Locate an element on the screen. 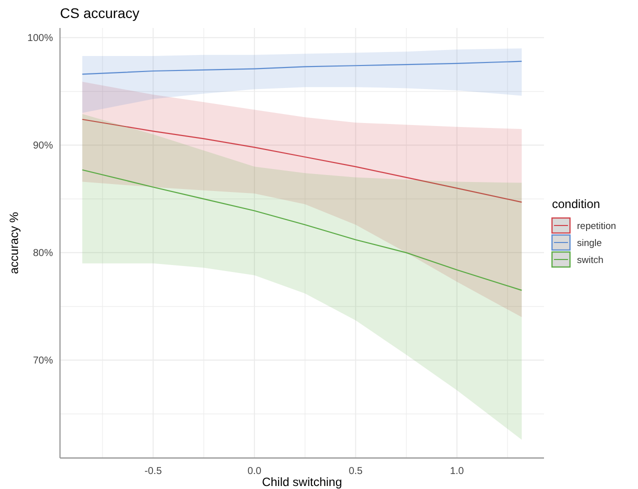 The height and width of the screenshot is (489, 638). x-axis-title: Child switching is located at coordinates (302, 482).